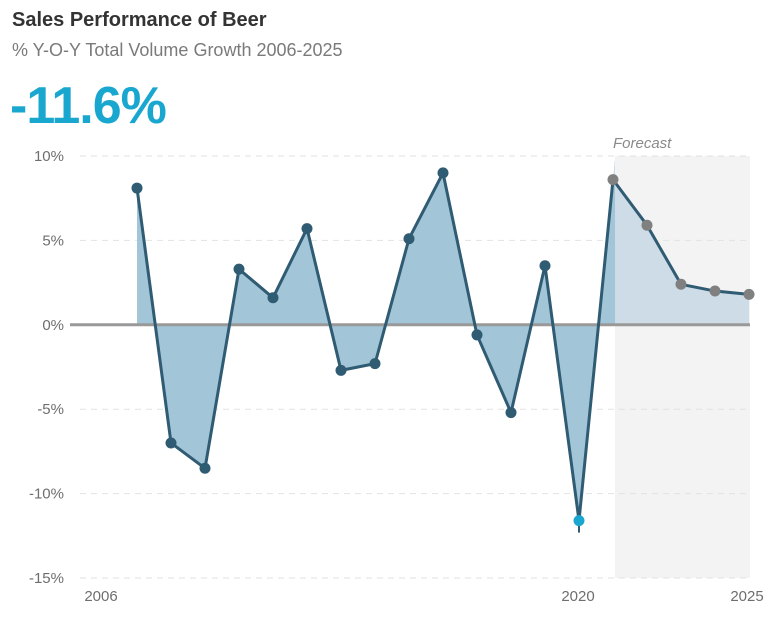 The width and height of the screenshot is (779, 622). Describe the element at coordinates (681, 242) in the screenshot. I see `forecast-area` at that location.